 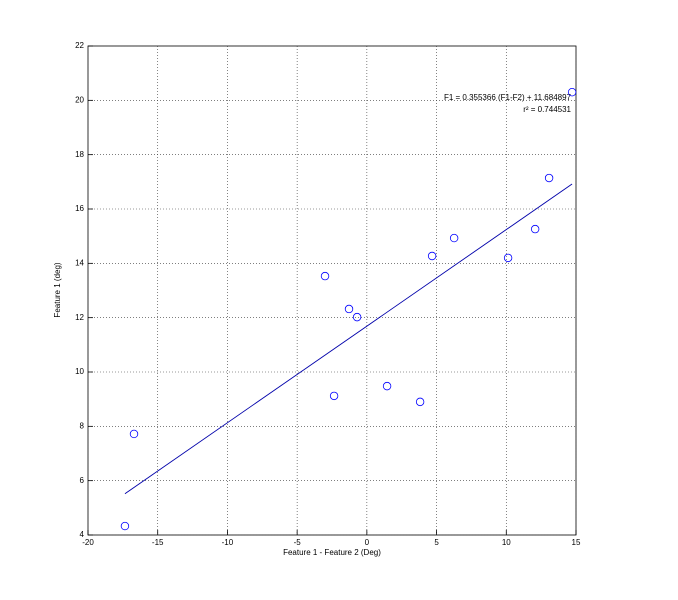 What do you see at coordinates (576, 542) in the screenshot?
I see `x-tick-label: 15` at bounding box center [576, 542].